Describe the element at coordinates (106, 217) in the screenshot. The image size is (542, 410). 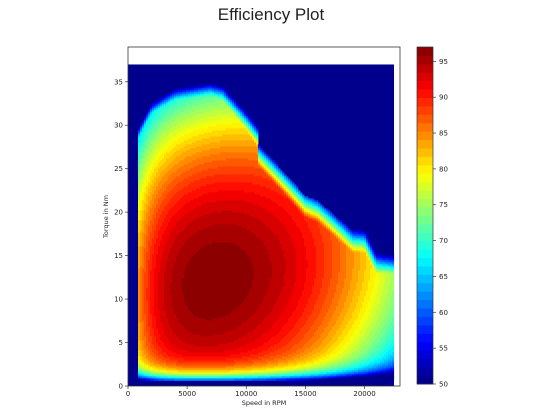
I see `y-axis-label: Torque in Nm` at that location.